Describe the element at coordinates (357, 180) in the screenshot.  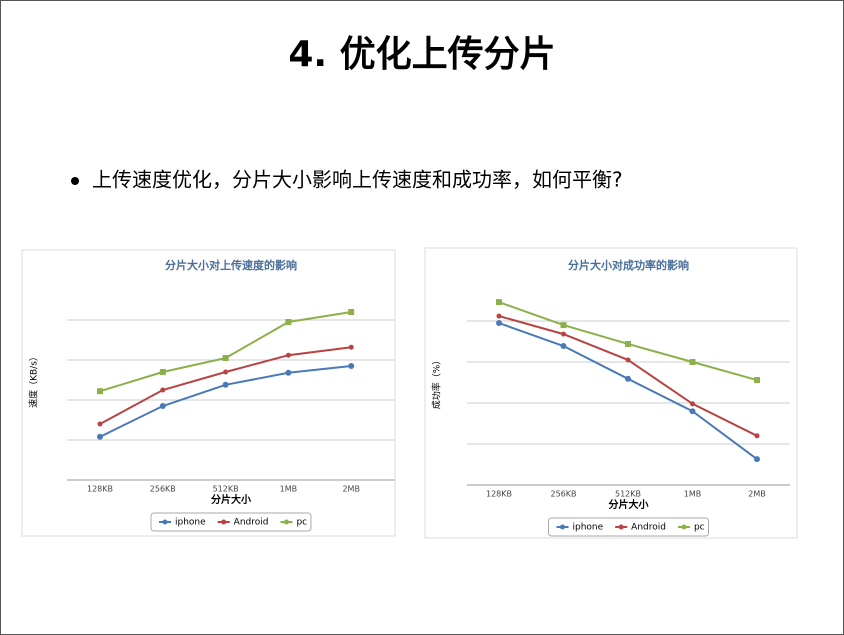
I see `bullet-text: 上传速度优化，分片大小影响上传速度和成功率，如何平衡?` at that location.